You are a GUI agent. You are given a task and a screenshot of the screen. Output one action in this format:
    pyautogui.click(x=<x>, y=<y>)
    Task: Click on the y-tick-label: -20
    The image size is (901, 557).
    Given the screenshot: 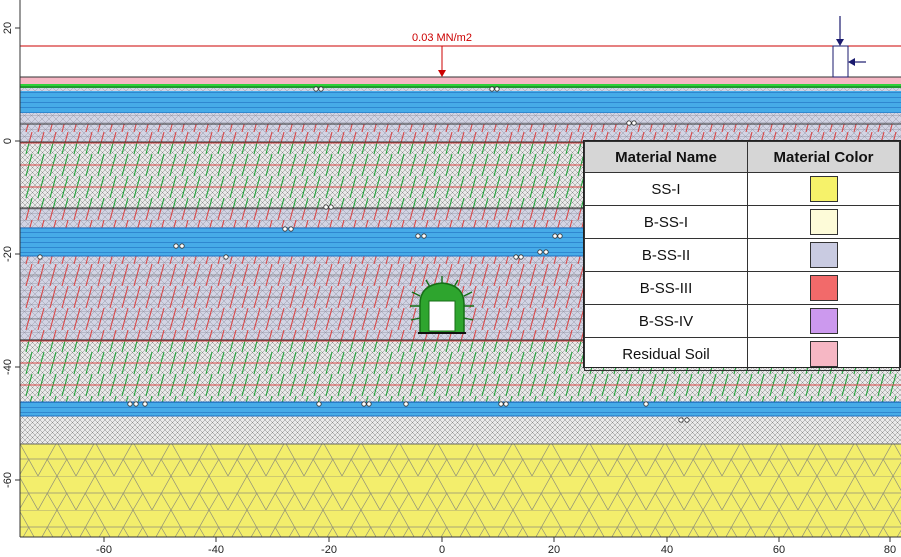 What is the action you would take?
    pyautogui.click(x=8, y=254)
    